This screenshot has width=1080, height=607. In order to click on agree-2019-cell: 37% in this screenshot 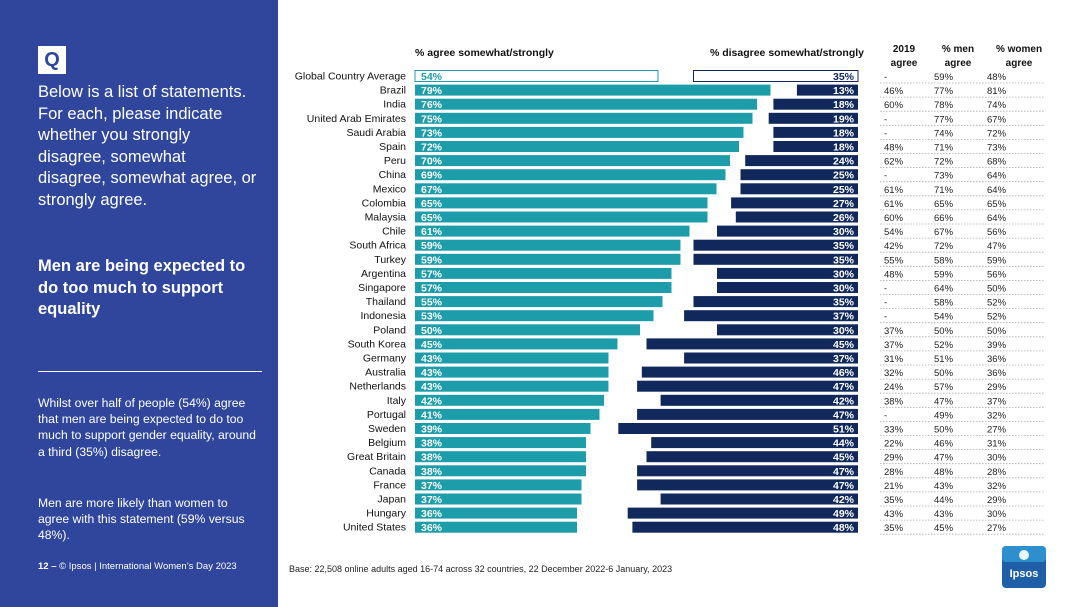, I will do `click(894, 345)`.